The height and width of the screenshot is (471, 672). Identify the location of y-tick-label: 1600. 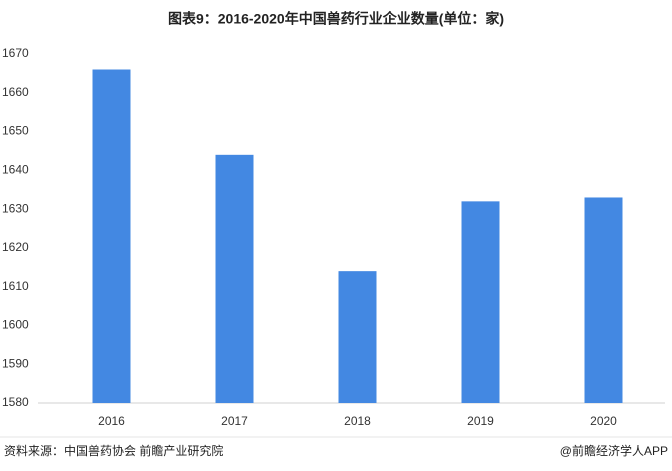
(15, 325).